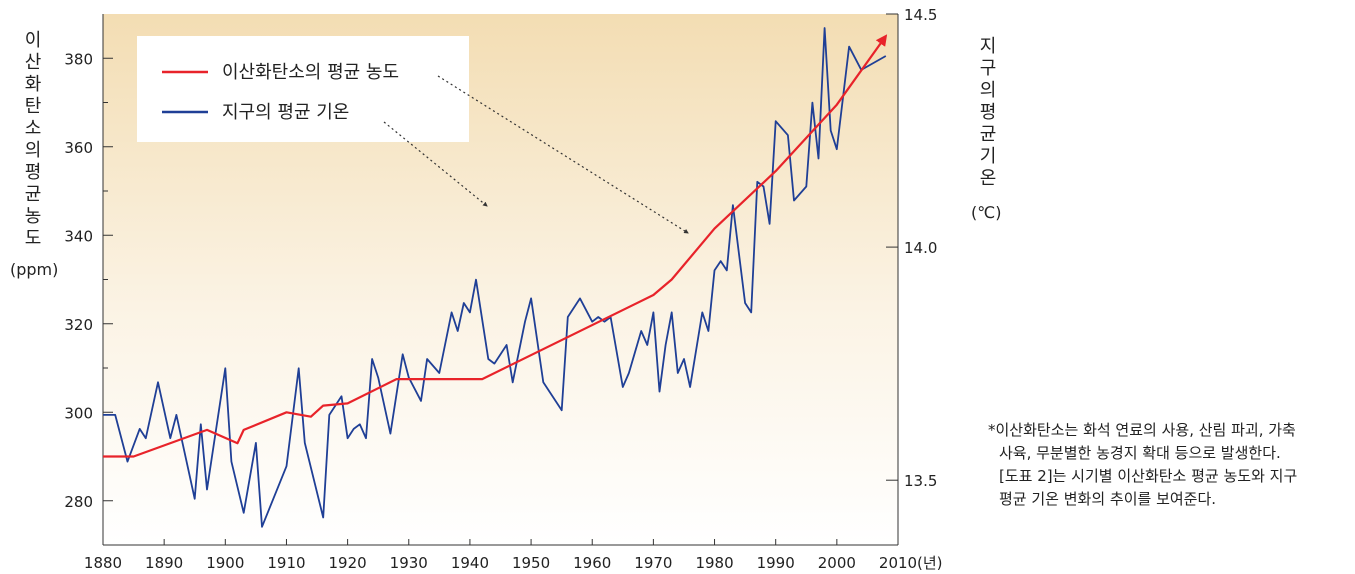  What do you see at coordinates (986, 212) in the screenshot?
I see `y-right-unit: (℃)` at bounding box center [986, 212].